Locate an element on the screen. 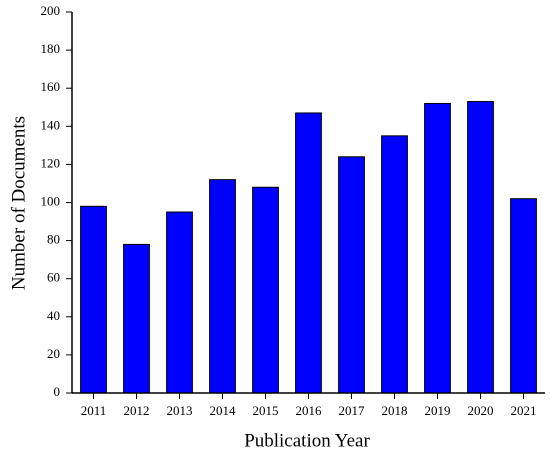 The image size is (550, 460). x-tick-label: 2014 is located at coordinates (223, 410).